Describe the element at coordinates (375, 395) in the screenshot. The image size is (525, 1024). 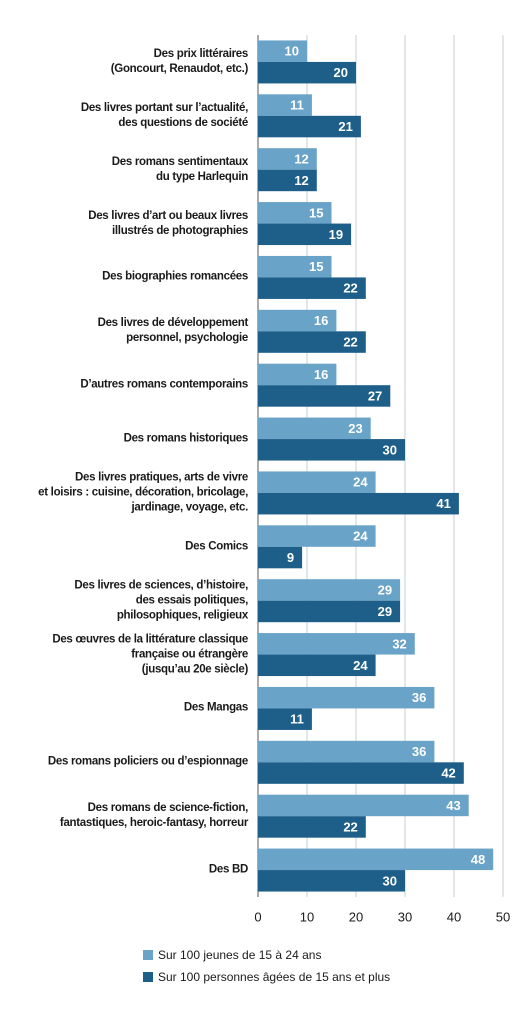
I see `value-label: 27` at that location.